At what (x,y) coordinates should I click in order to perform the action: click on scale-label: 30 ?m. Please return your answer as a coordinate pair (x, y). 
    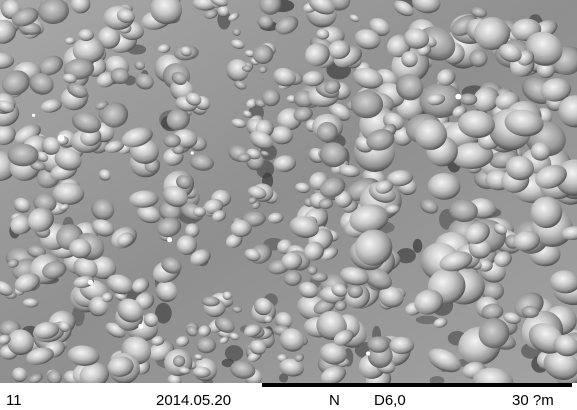
    Looking at the image, I should click on (533, 400).